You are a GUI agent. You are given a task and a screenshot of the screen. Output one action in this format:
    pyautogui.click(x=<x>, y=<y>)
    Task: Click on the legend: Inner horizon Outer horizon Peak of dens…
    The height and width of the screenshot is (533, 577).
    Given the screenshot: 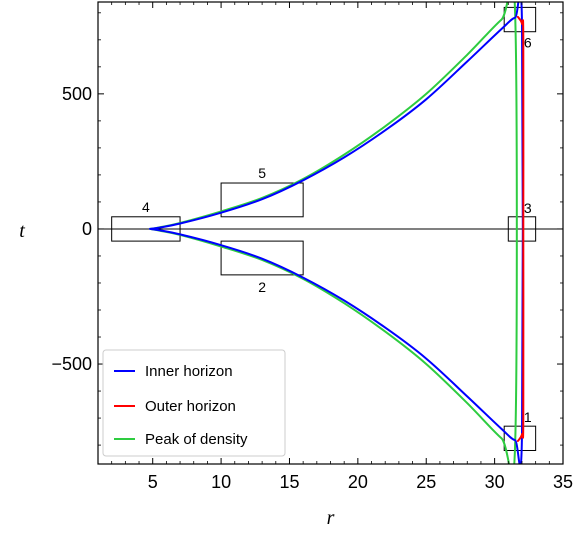 What is the action you would take?
    pyautogui.click(x=194, y=403)
    